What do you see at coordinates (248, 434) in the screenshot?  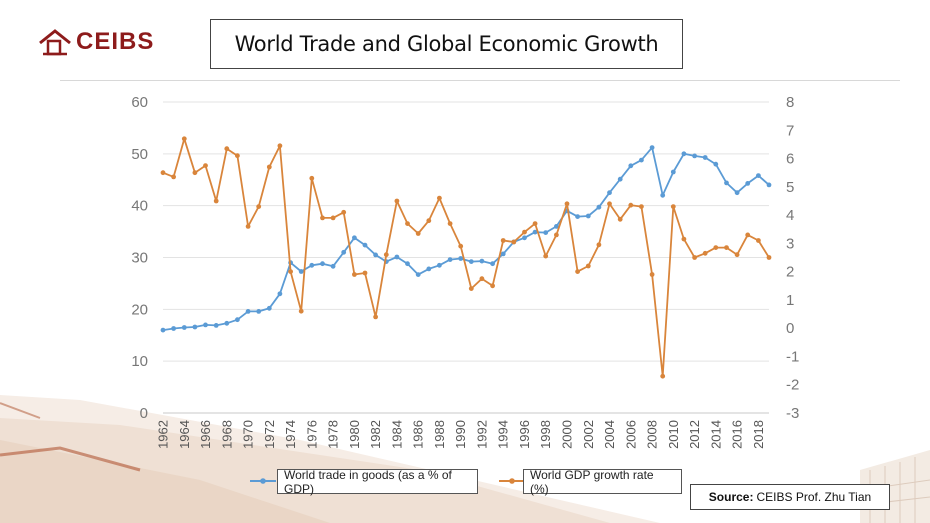 I see `x-tick-label: 1970` at bounding box center [248, 434].